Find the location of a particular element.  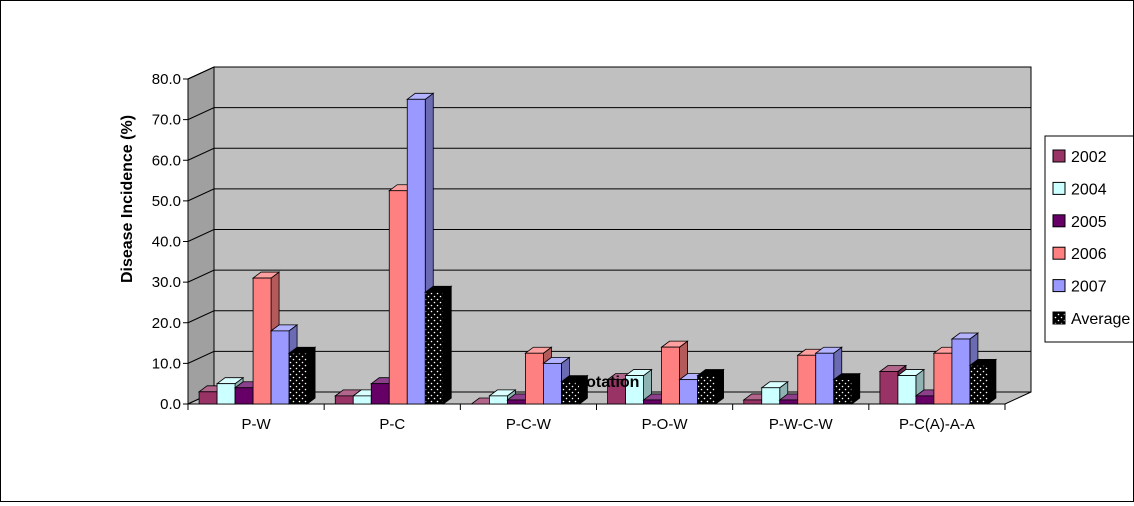

y-tick-label: 50.0 is located at coordinates (166, 201).